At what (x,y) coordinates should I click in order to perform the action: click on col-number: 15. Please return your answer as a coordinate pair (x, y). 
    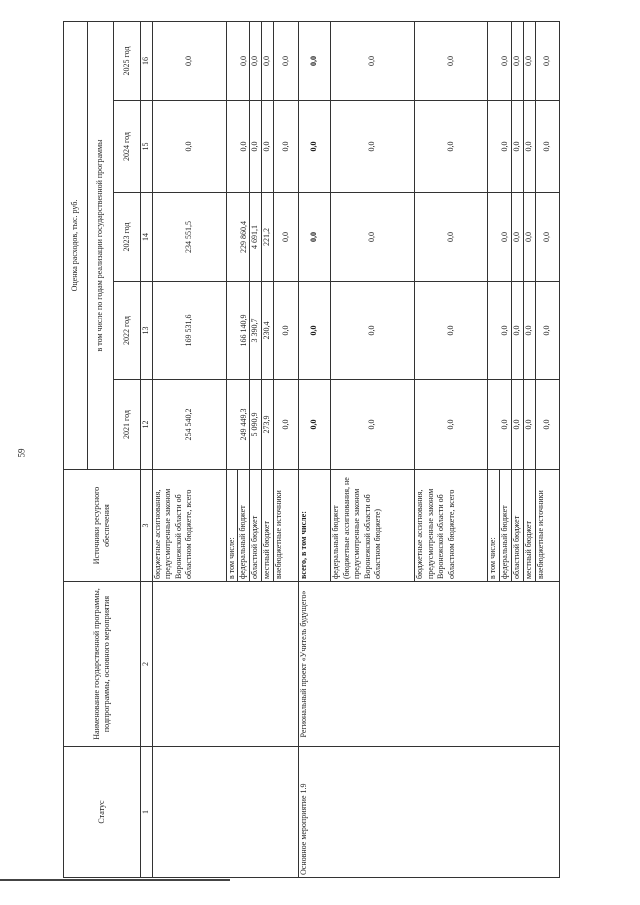
    Looking at the image, I should click on (146, 146).